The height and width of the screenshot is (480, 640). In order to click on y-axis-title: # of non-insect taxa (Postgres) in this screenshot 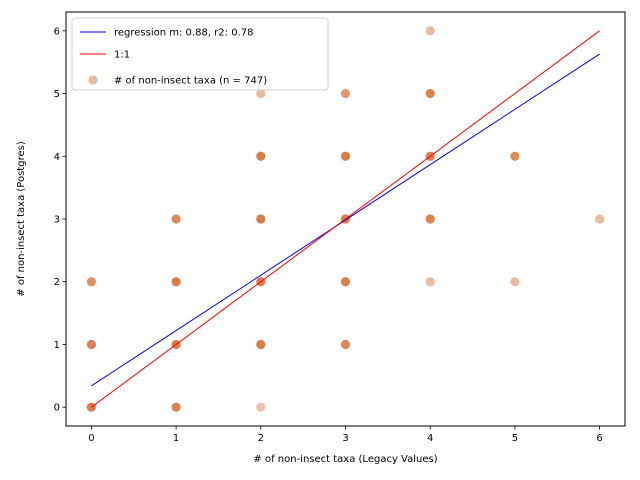, I will do `click(21, 219)`.